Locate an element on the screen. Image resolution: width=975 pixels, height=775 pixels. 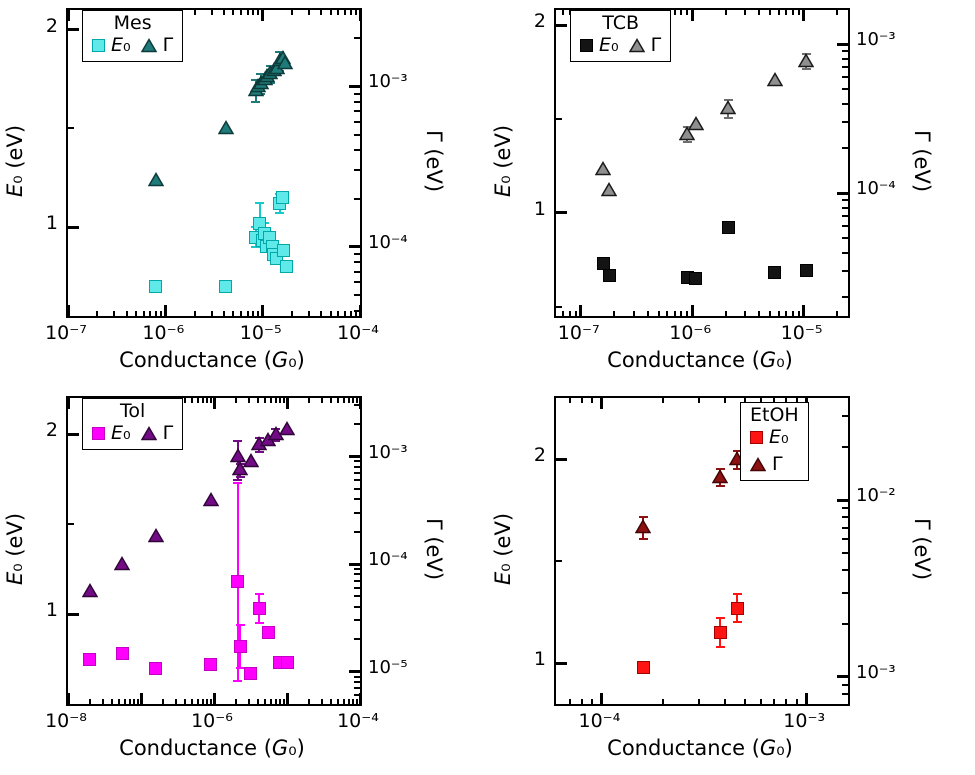
legend-marker-triangle is located at coordinates (148, 44).